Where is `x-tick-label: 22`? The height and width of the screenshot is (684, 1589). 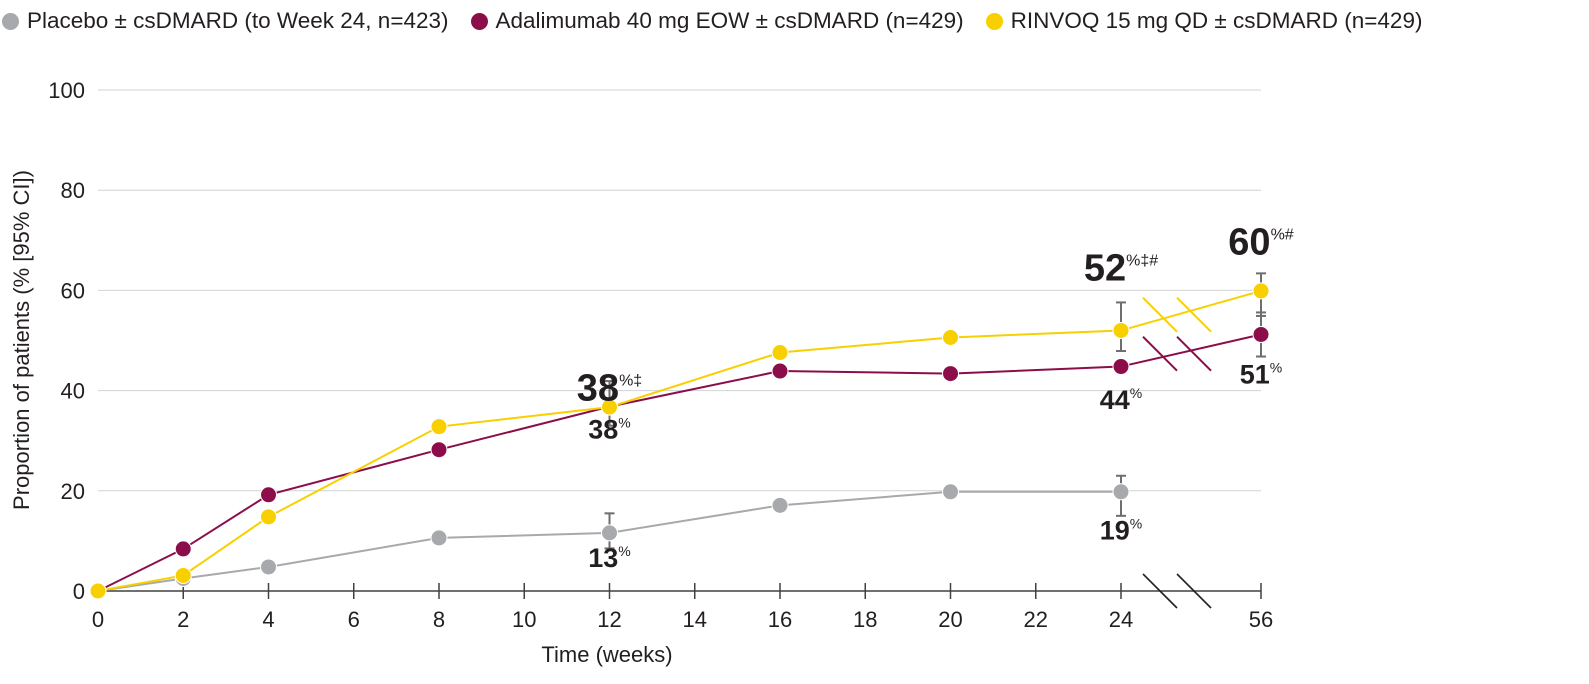
x-tick-label: 22 is located at coordinates (1036, 619).